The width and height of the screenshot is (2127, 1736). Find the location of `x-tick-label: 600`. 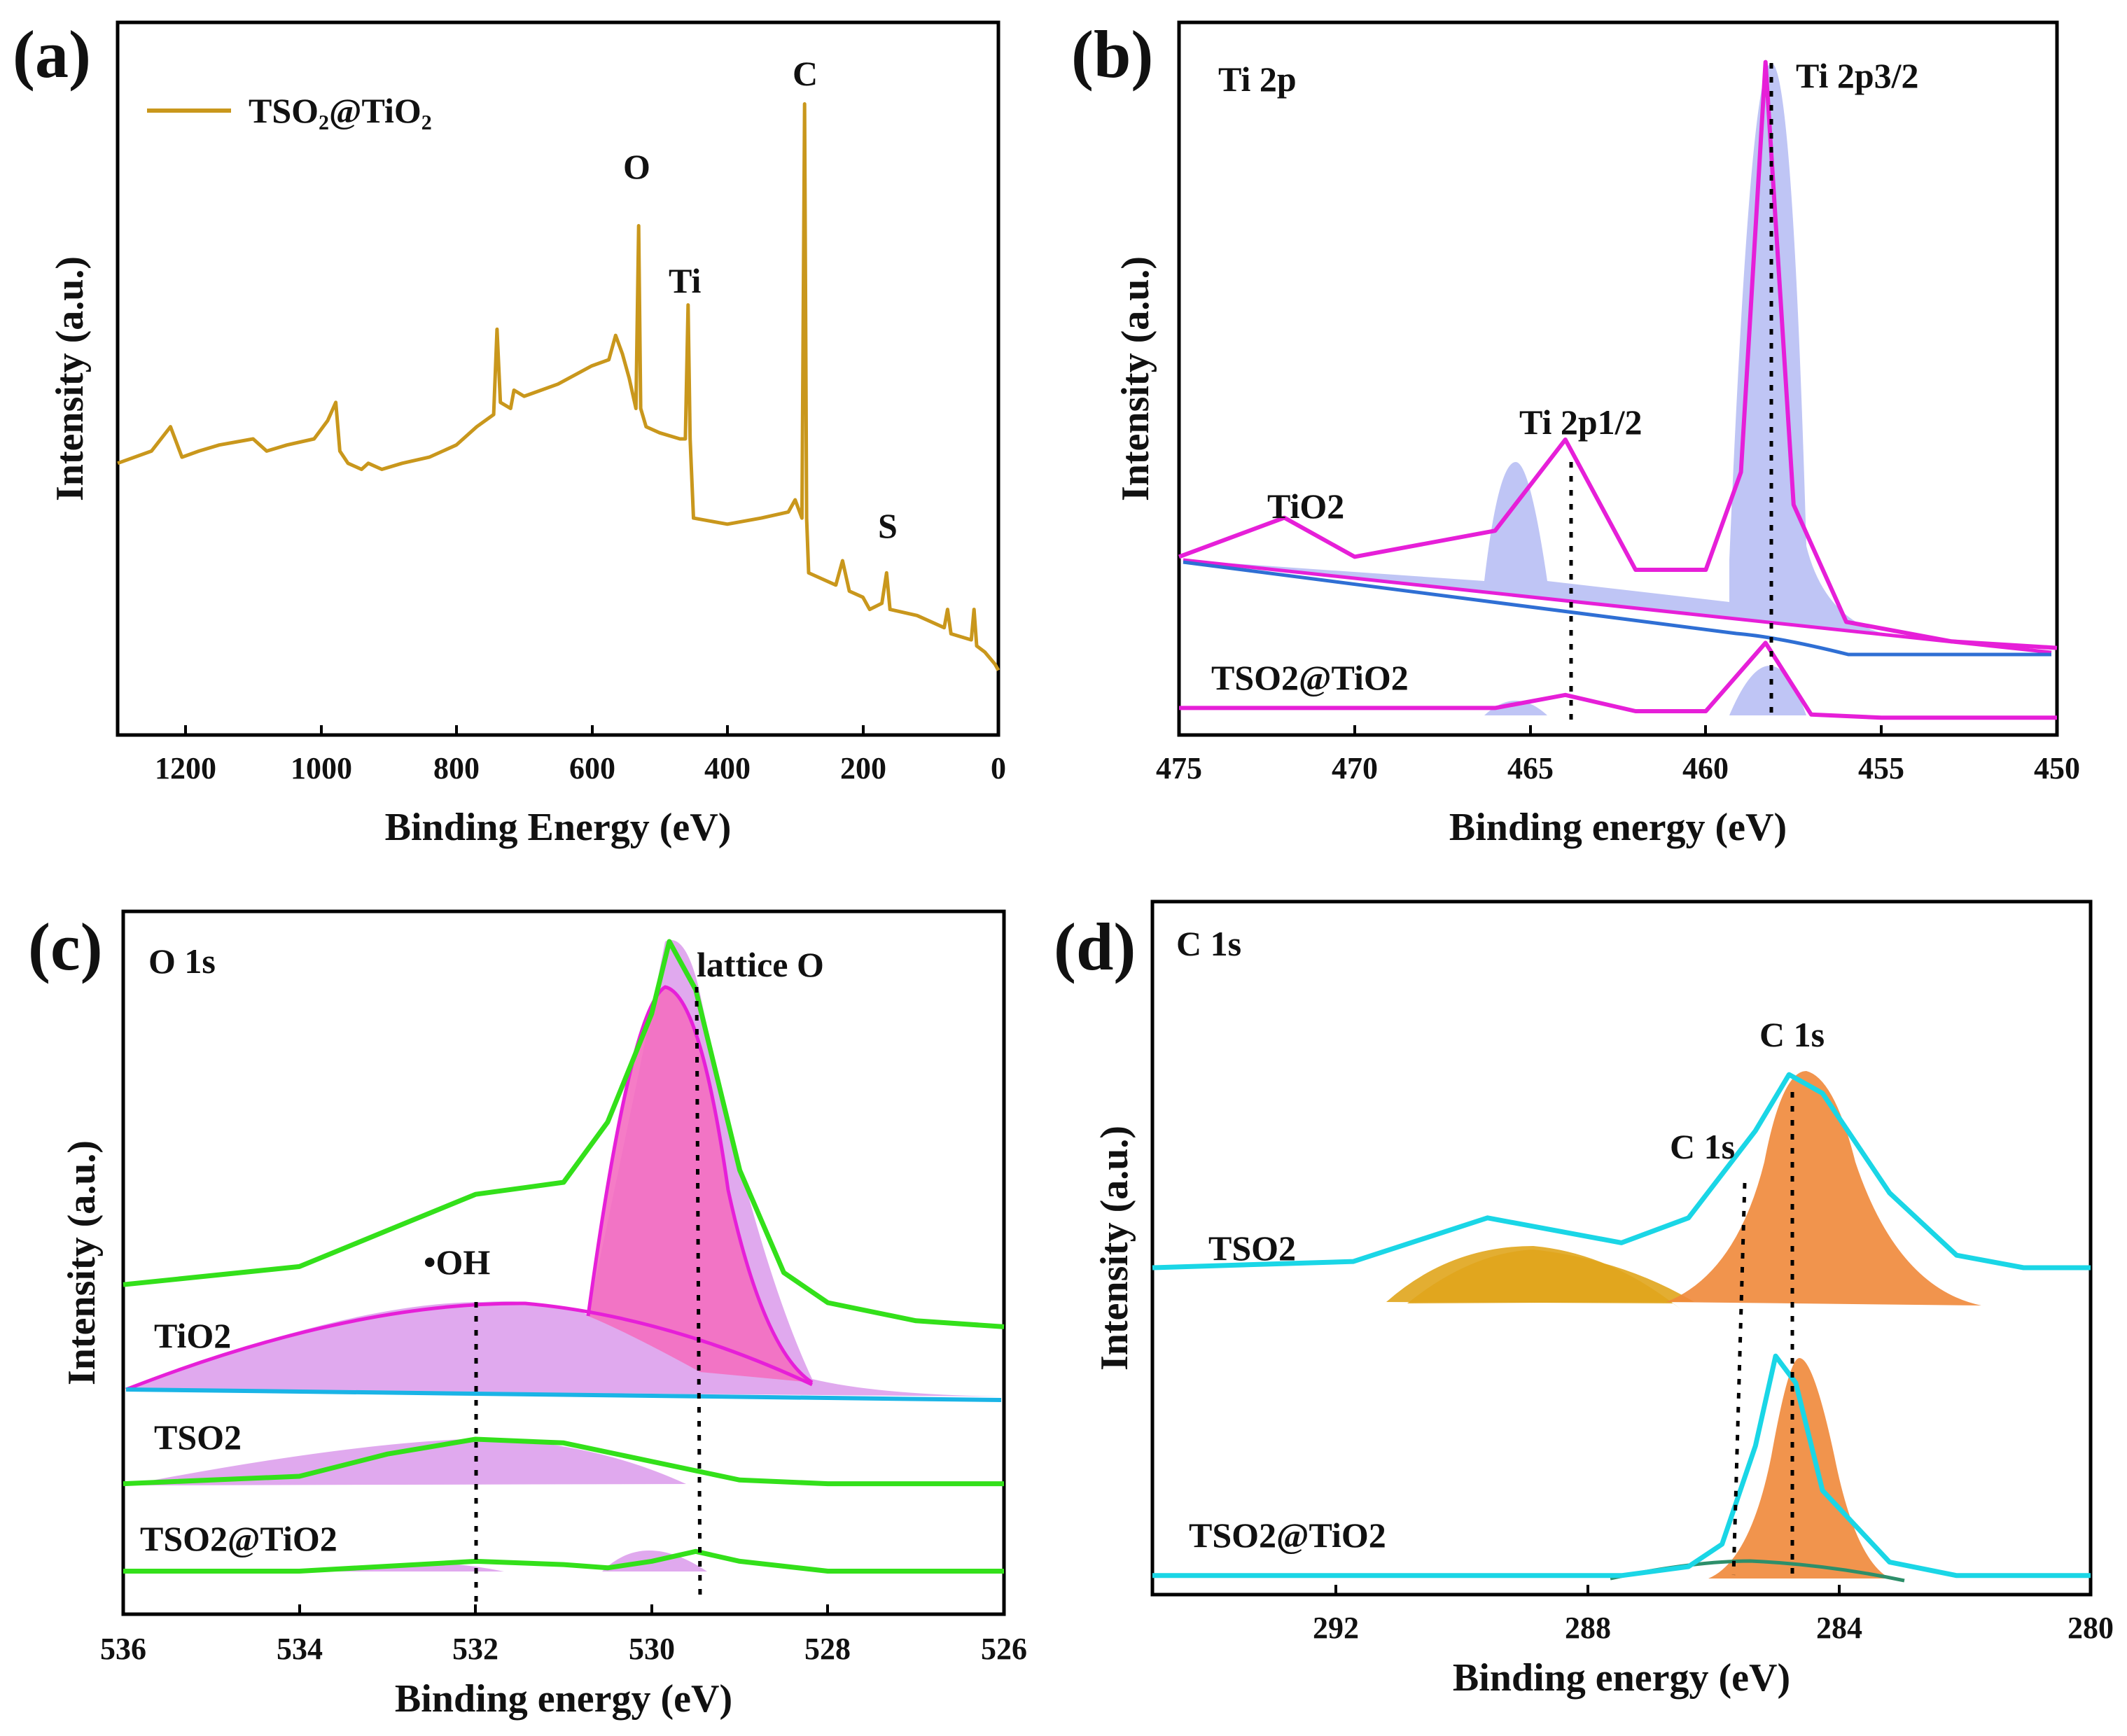

x-tick-label: 600 is located at coordinates (592, 768).